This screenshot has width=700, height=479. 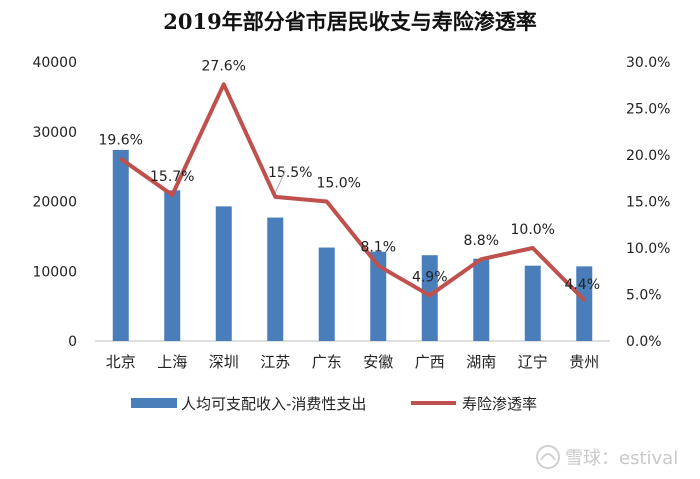 I want to click on left-tick-label: 10000, so click(x=54, y=272).